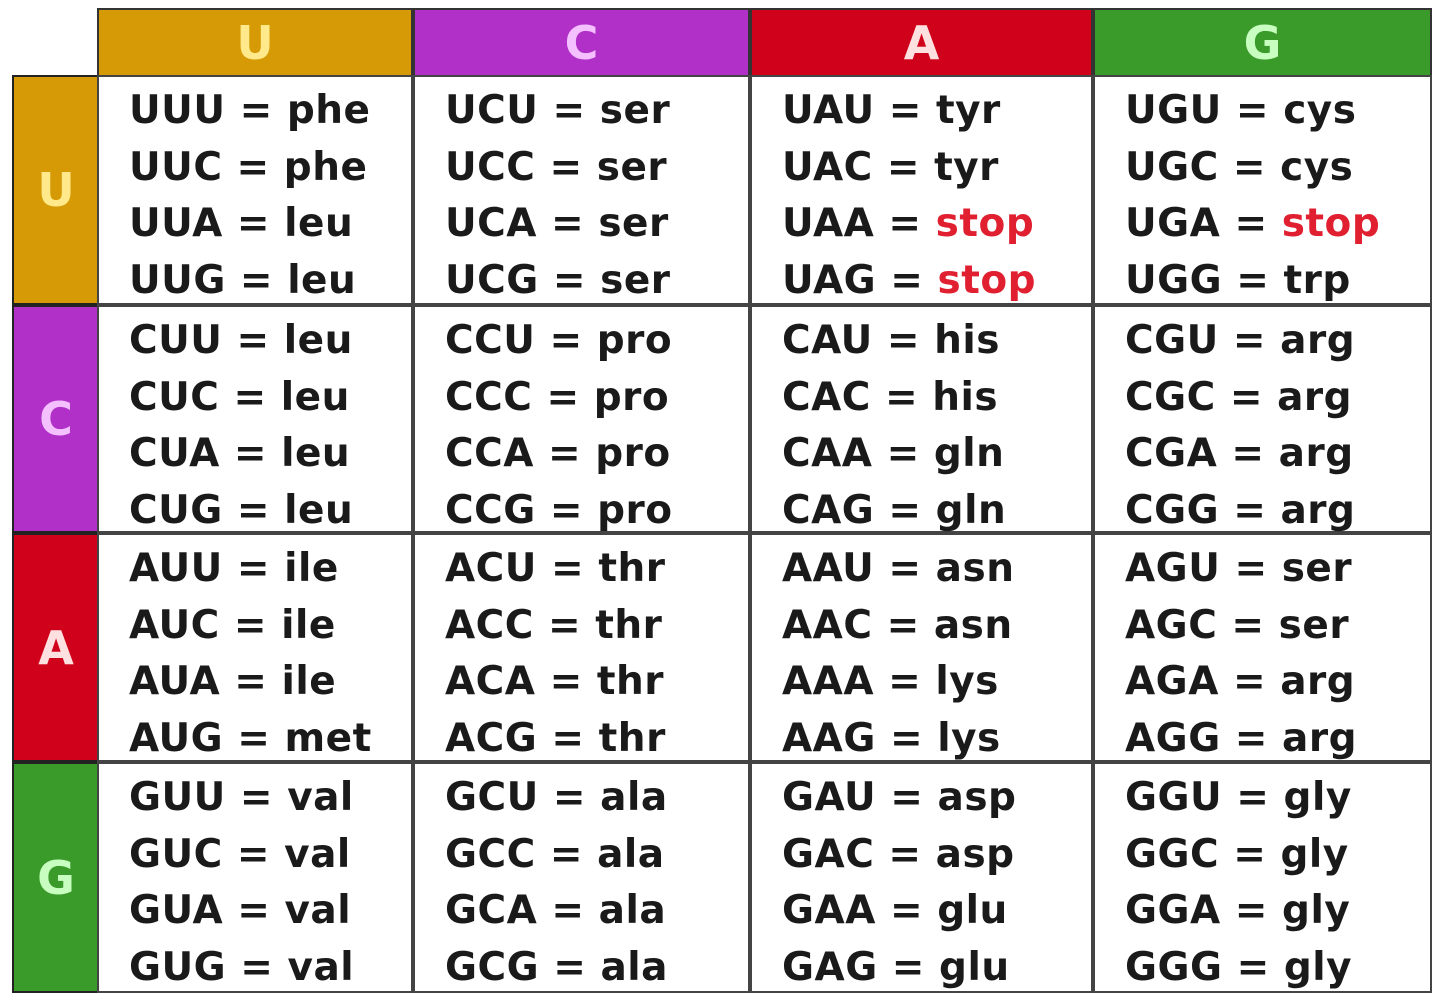  I want to click on codon-entry: GUA = val, so click(270, 911).